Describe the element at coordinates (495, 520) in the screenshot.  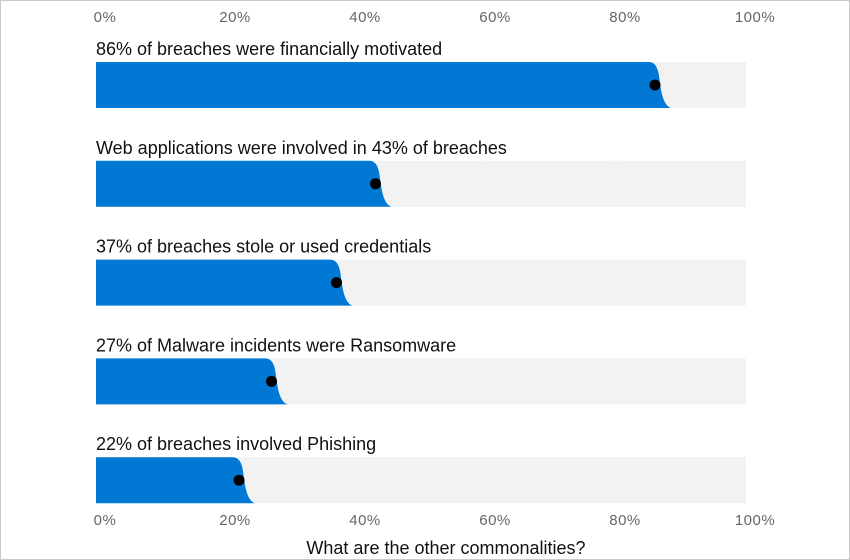
I see `tick-label-bottom: 60%` at that location.